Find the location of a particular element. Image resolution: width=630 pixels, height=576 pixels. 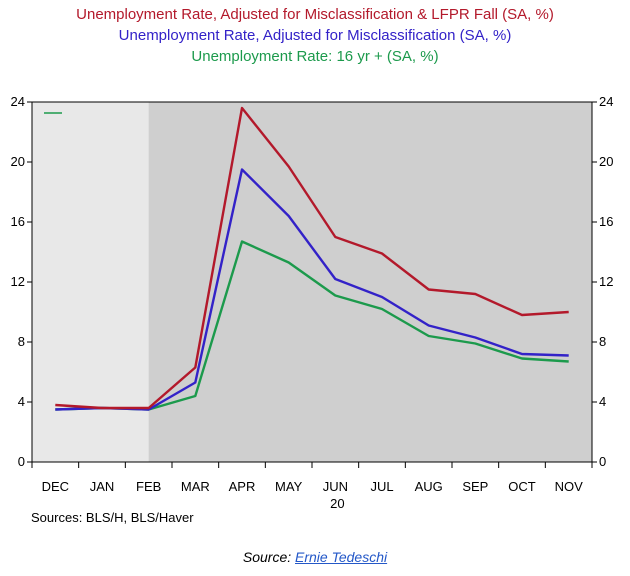

x-tick-label-dec: DEC is located at coordinates (55, 486).